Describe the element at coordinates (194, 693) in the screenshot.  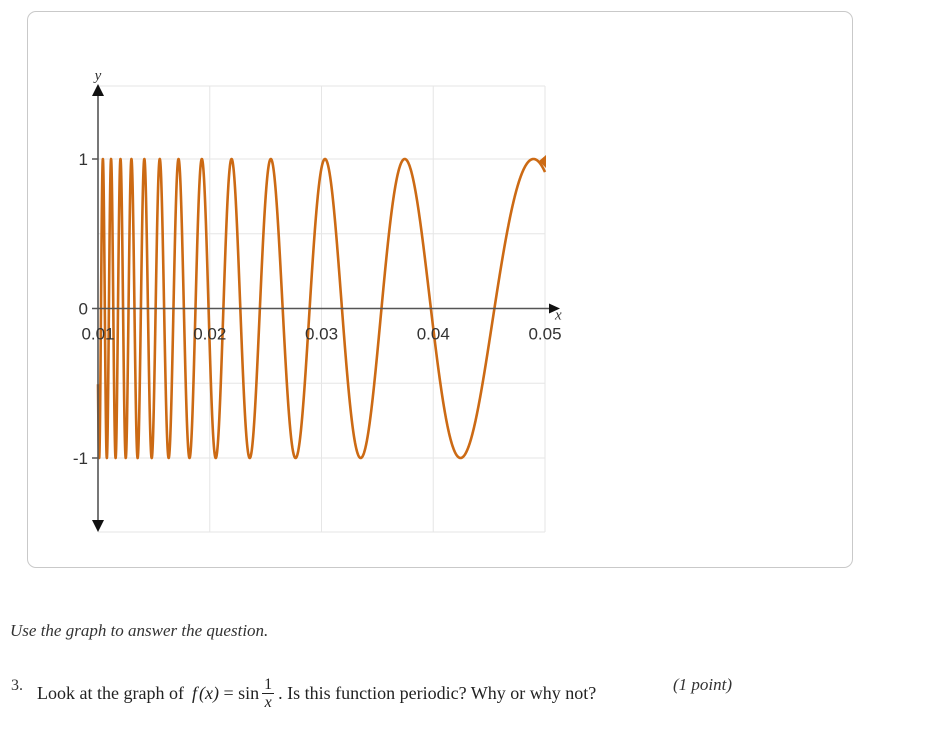
I see `function-name: f` at that location.